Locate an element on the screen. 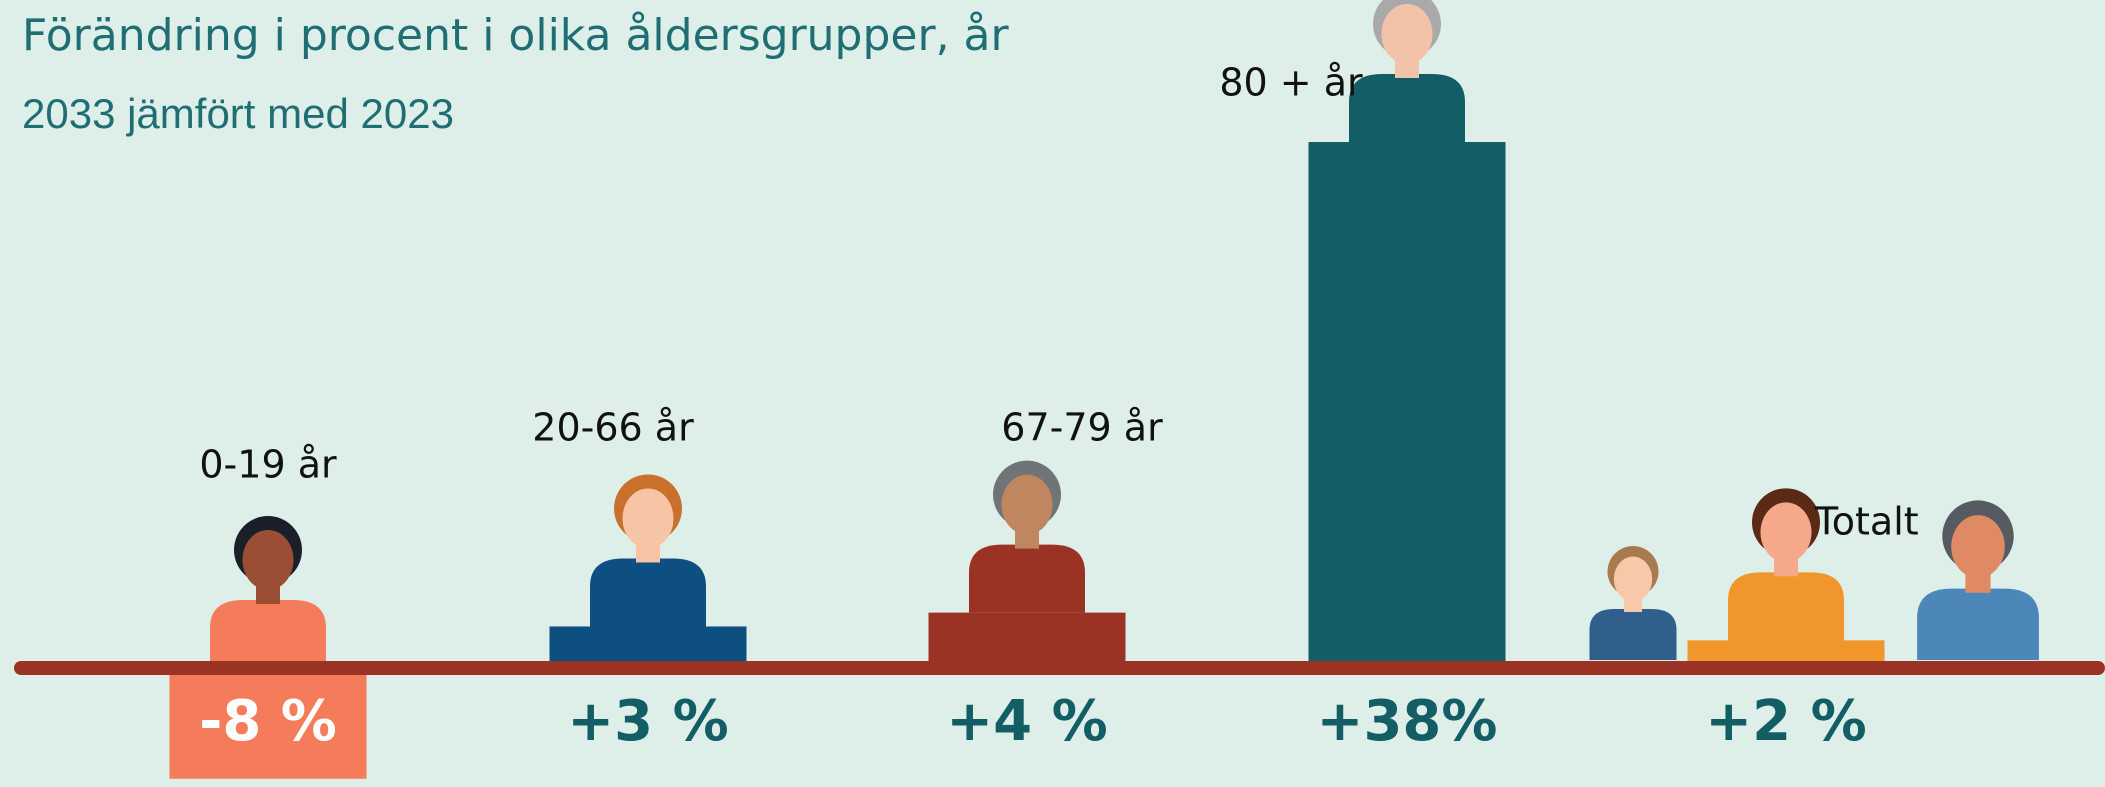 This screenshot has height=787, width=2105. value-label: +38% is located at coordinates (1407, 721).